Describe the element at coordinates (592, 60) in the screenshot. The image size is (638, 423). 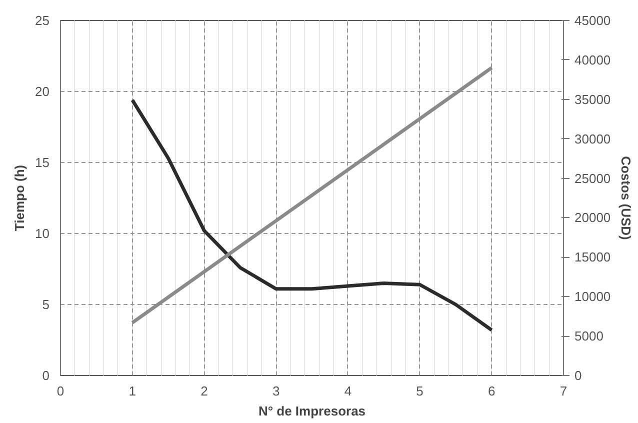
I see `y2-tick-label: 40000` at that location.